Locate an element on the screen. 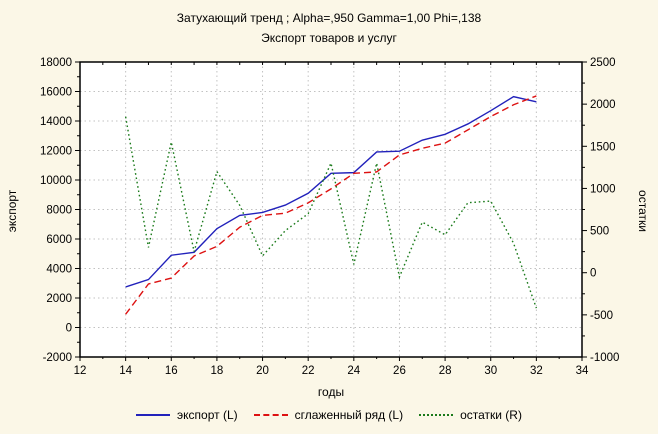  svg-text: 12 is located at coordinates (80, 371).